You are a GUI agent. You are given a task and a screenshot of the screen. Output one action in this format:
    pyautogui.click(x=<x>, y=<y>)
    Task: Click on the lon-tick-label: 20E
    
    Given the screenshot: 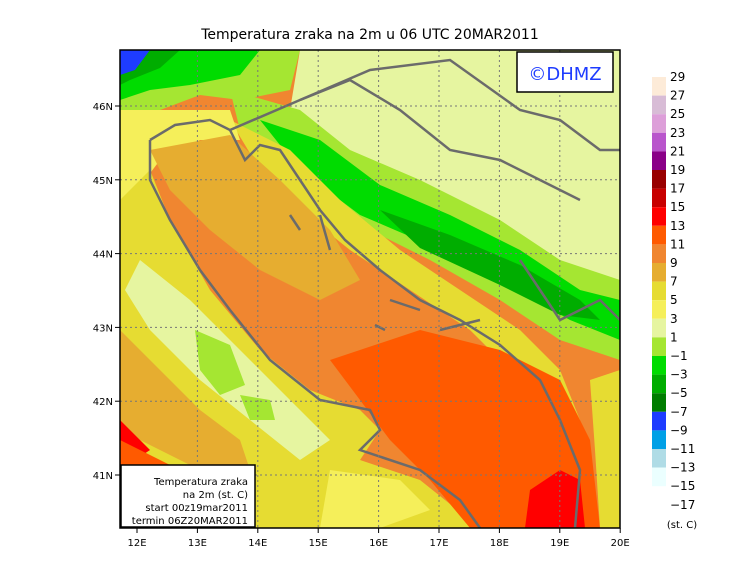 What is the action you would take?
    pyautogui.click(x=620, y=543)
    